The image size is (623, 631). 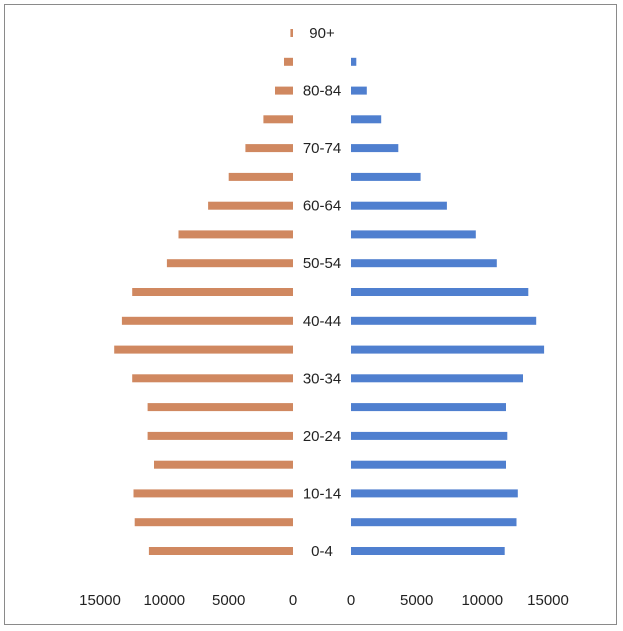 What do you see at coordinates (291, 33) in the screenshot?
I see `left-bar-90+` at bounding box center [291, 33].